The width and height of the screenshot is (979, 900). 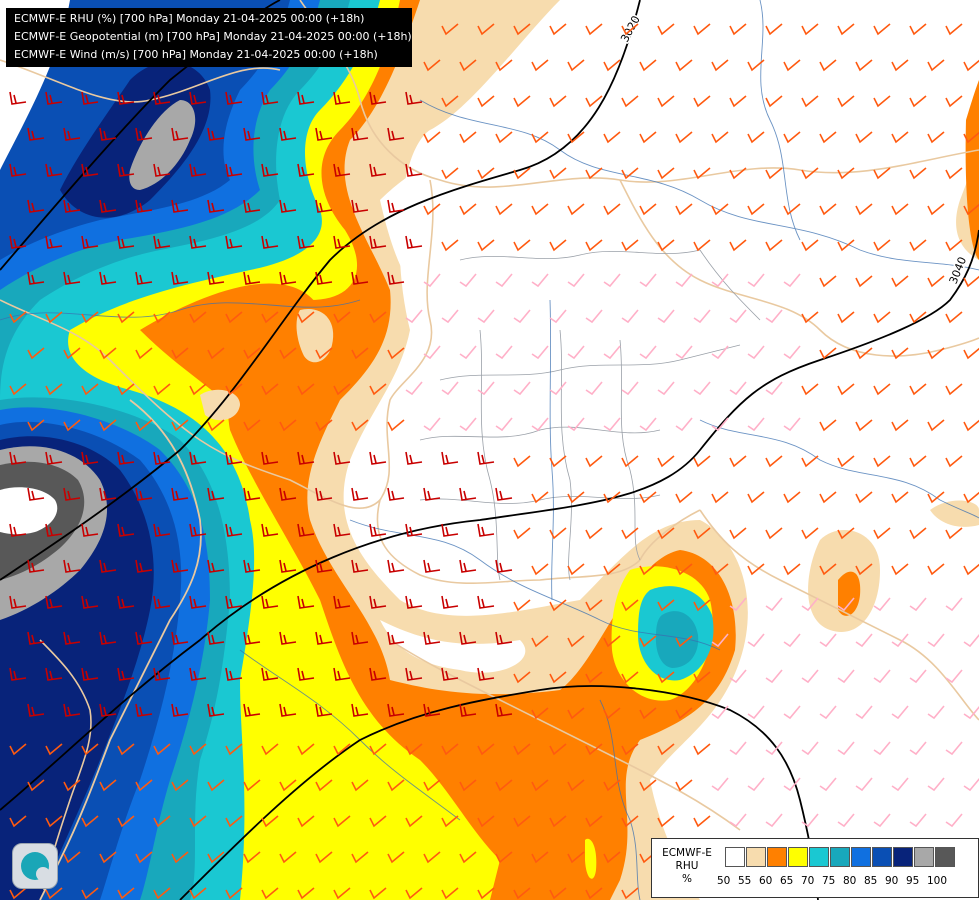 What do you see at coordinates (839, 469) in the screenshot?
I see `river` at bounding box center [839, 469].